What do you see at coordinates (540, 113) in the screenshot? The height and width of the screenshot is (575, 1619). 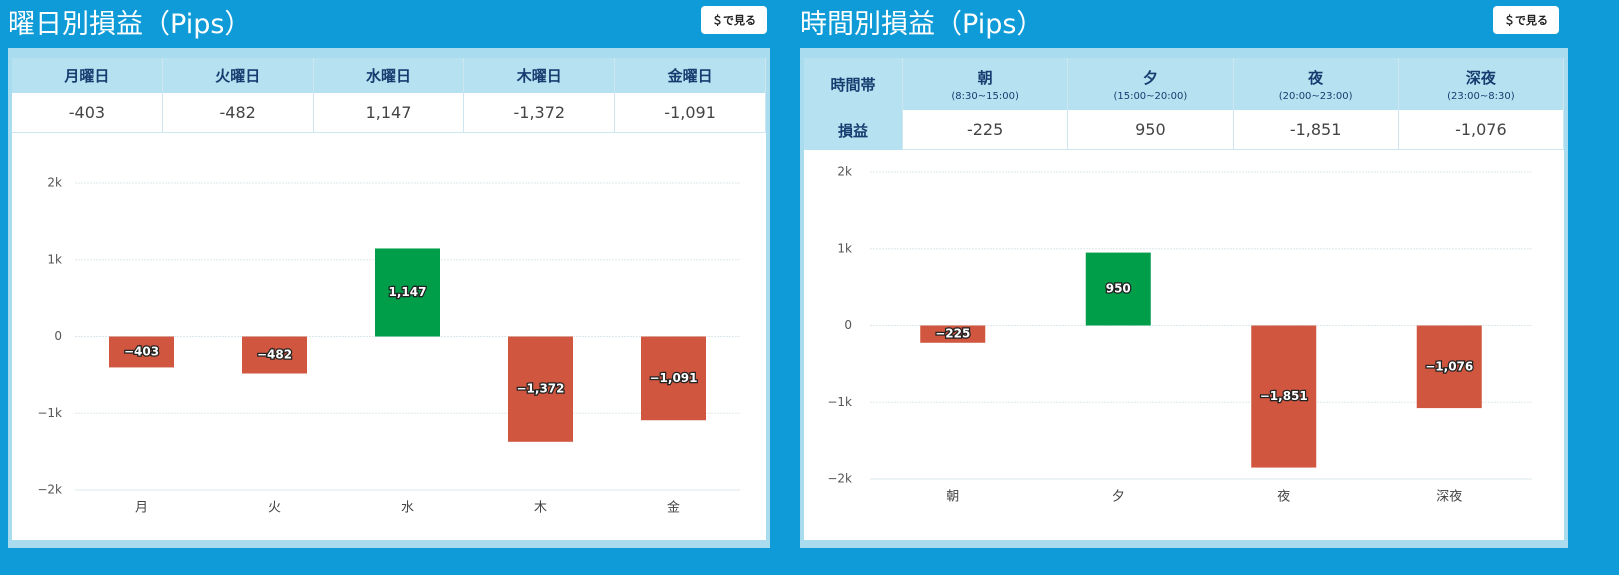 I see `table-cell: -1,372` at bounding box center [540, 113].